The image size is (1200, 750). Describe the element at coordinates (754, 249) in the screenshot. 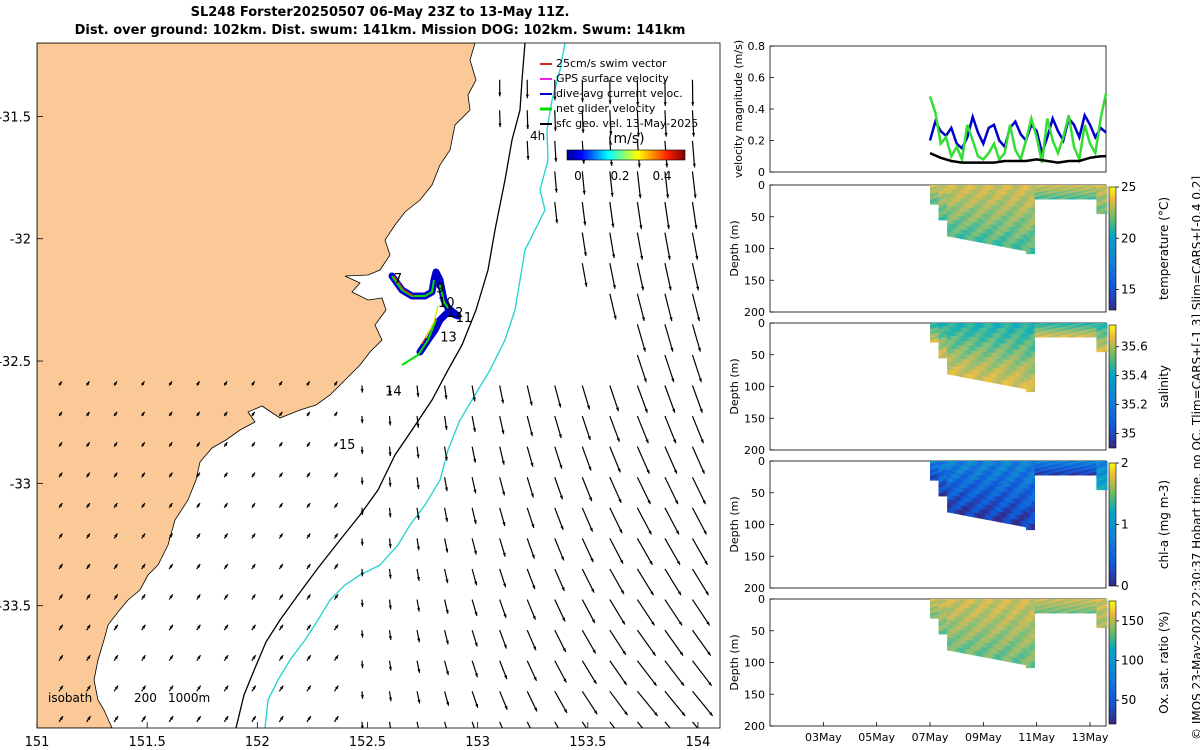

I see `depth-tick-label: 100` at that location.